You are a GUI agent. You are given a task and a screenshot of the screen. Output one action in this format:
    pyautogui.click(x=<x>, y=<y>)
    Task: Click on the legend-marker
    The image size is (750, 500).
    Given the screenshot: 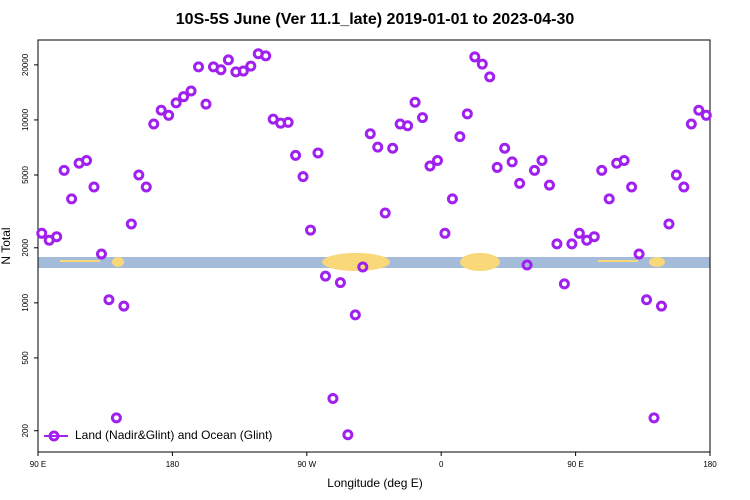 What is the action you would take?
    pyautogui.click(x=54, y=436)
    